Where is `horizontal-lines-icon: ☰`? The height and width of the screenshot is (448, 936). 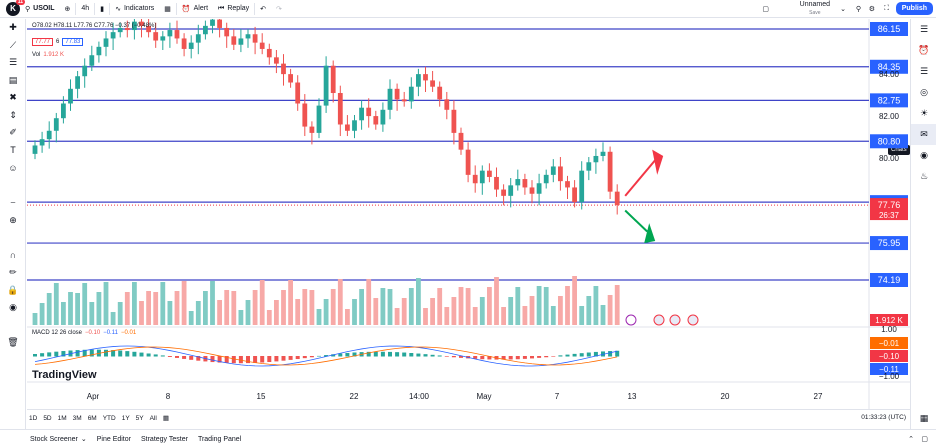
horizontal-lines-icon: ☰ is located at coordinates (13, 62).